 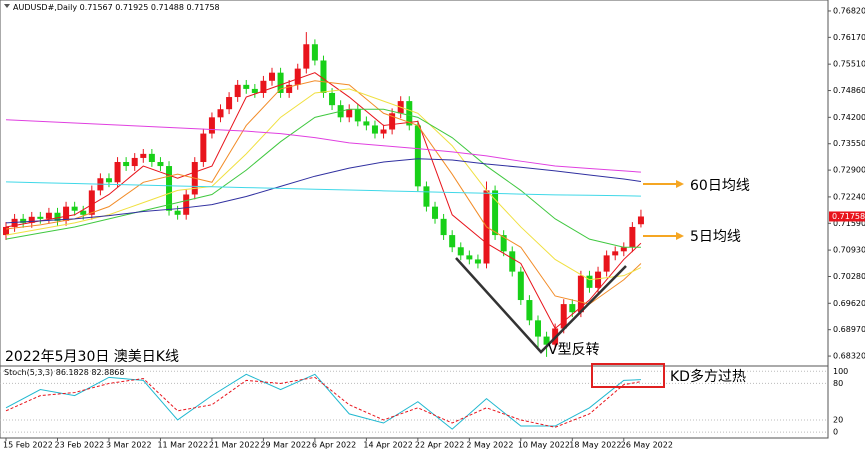 I want to click on y-tick-label: 0, so click(x=835, y=432).